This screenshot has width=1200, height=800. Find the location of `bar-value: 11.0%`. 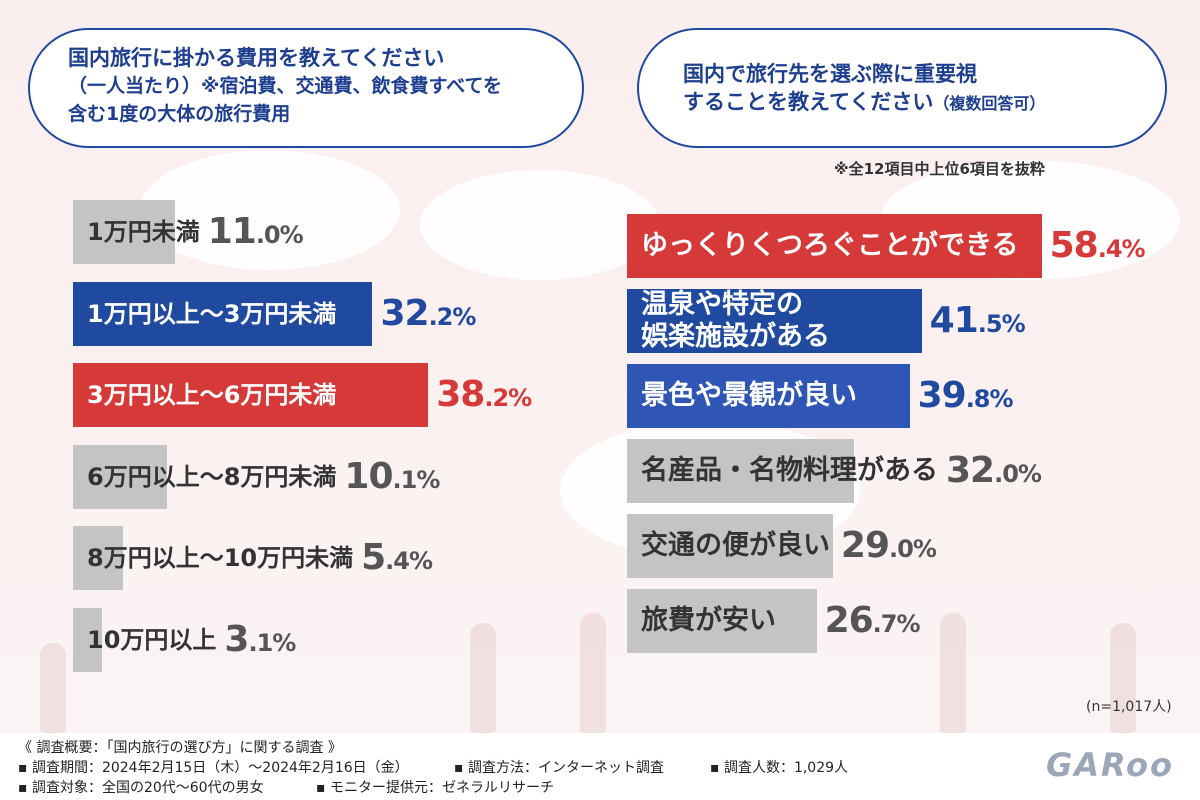

bar-value: 11.0% is located at coordinates (255, 231).